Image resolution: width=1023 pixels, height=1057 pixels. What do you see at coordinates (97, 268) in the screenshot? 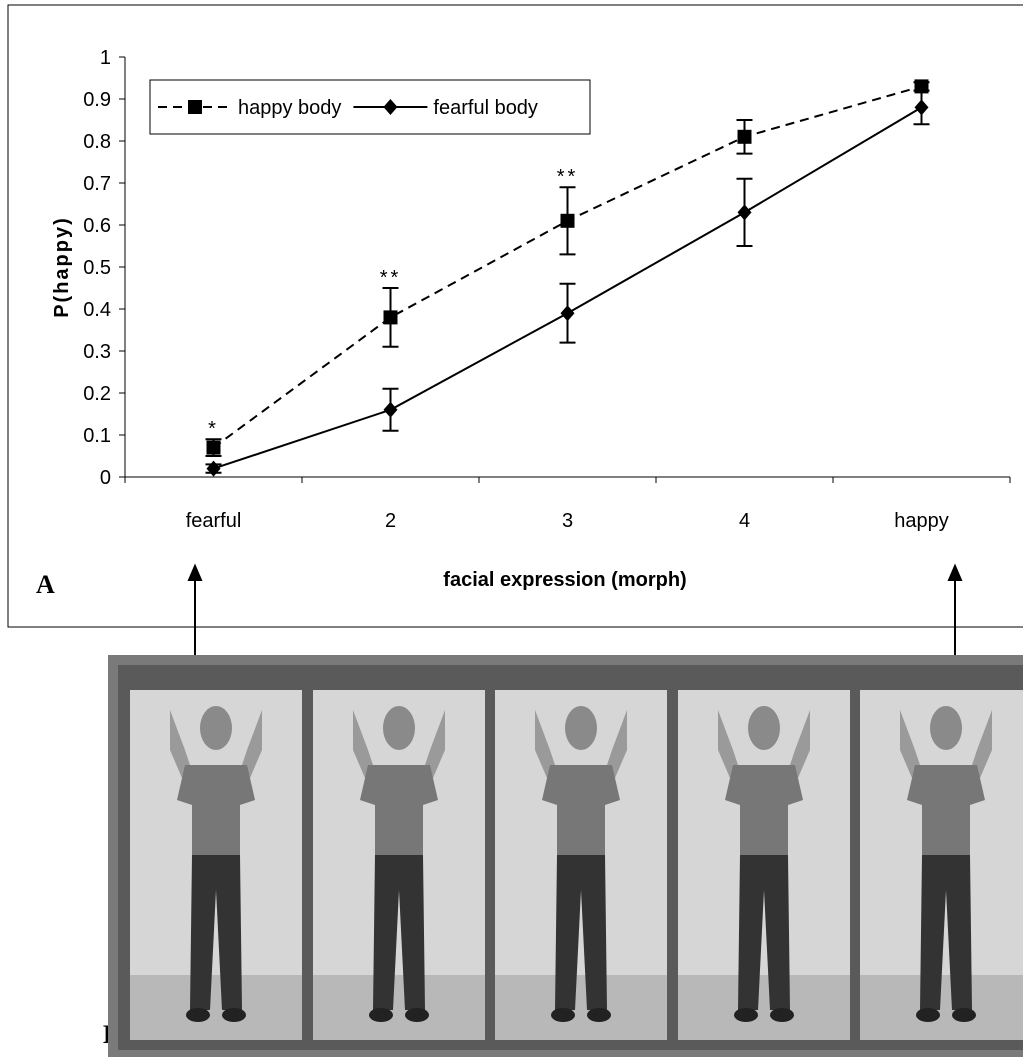
I see `y-tick-label: 0.5` at bounding box center [97, 268].